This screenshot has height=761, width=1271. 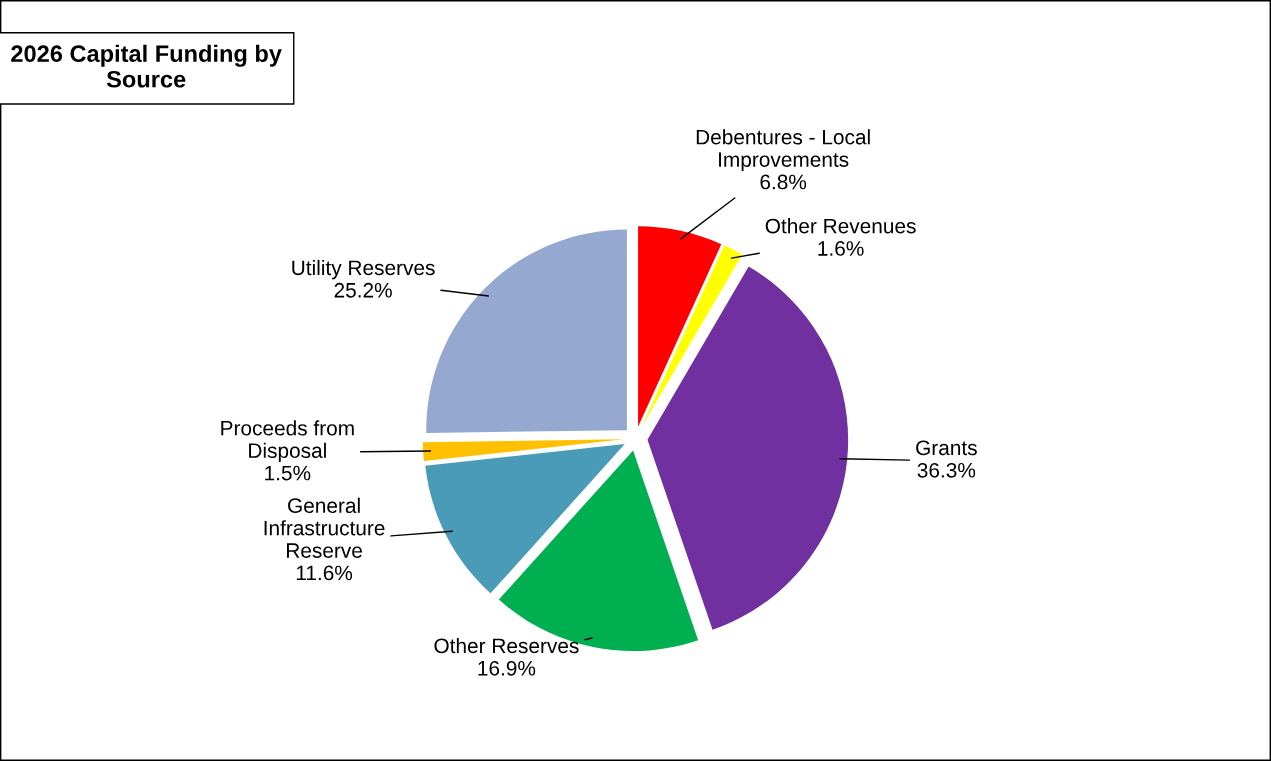 What do you see at coordinates (841, 248) in the screenshot?
I see `data-label: 1.6%` at bounding box center [841, 248].